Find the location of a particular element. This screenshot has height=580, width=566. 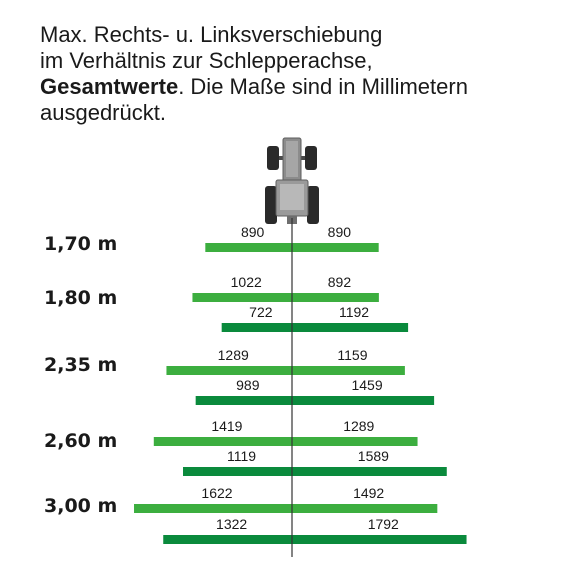

right-shift-value: 1159 is located at coordinates (352, 355).